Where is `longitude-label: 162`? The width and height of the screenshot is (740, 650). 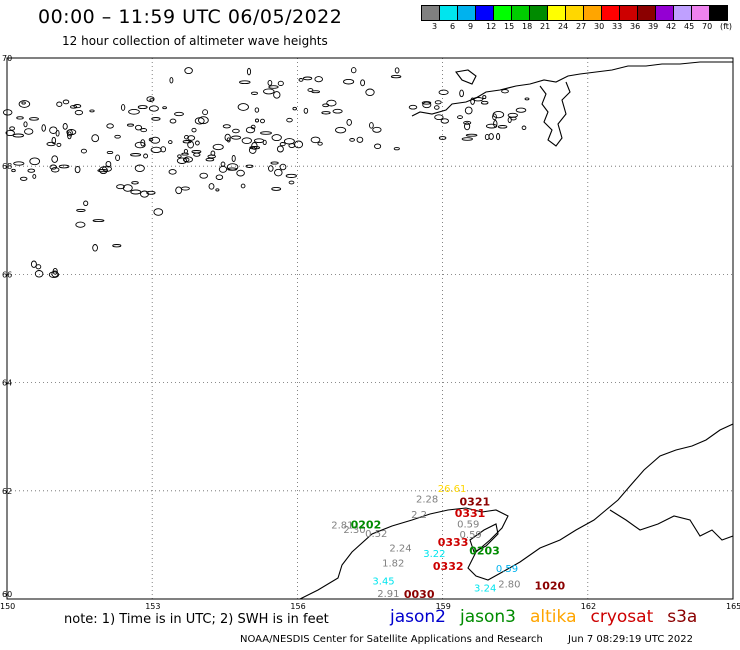
longitude-label: 162 is located at coordinates (588, 606).